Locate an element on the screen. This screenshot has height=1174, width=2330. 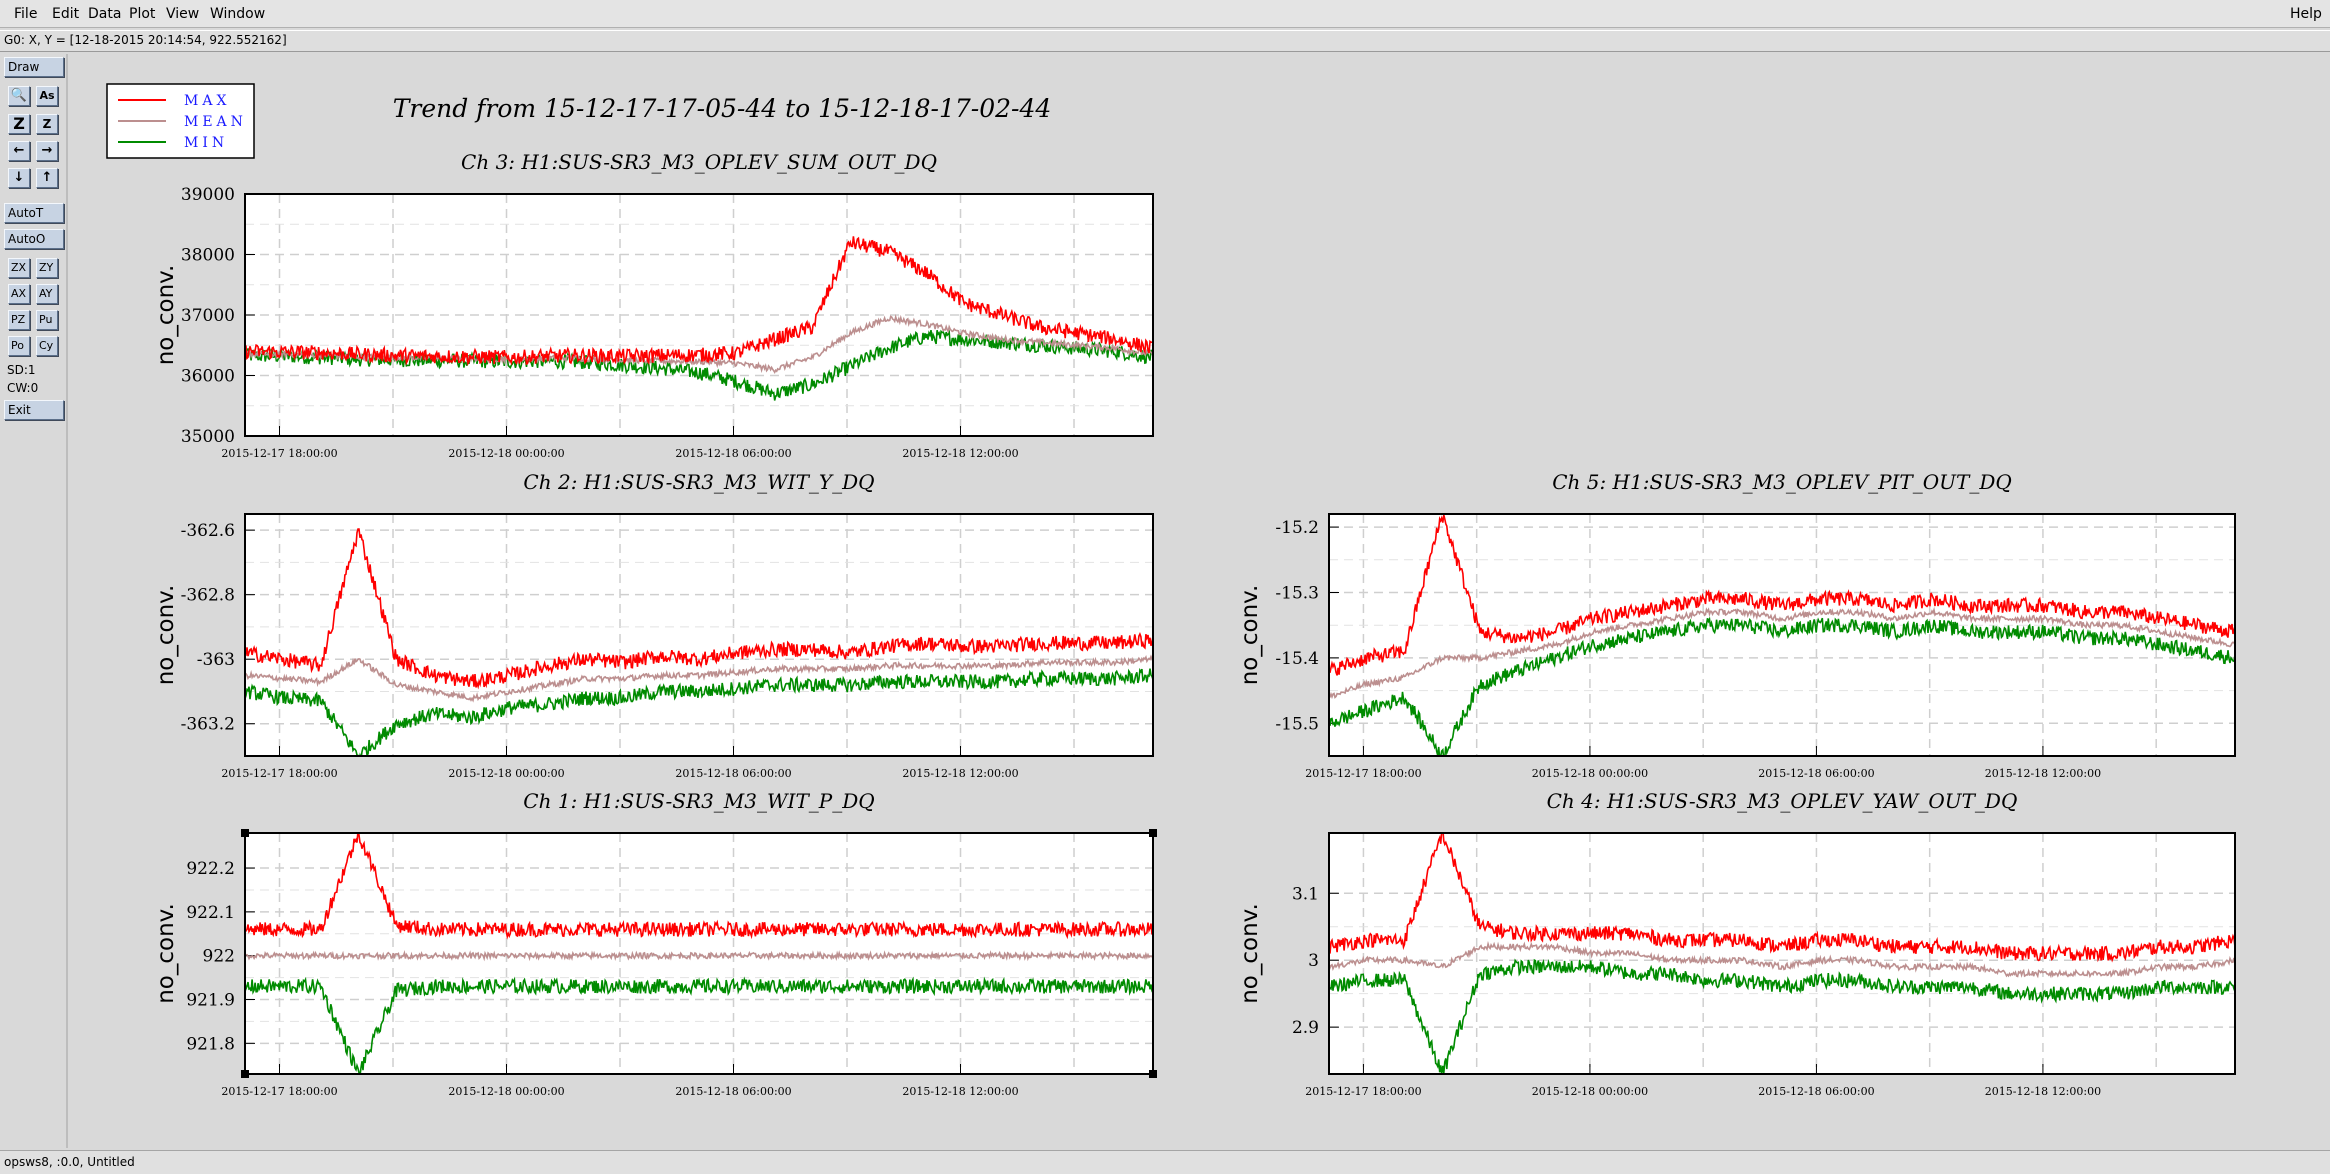
ay-button: AY is located at coordinates (47, 294).